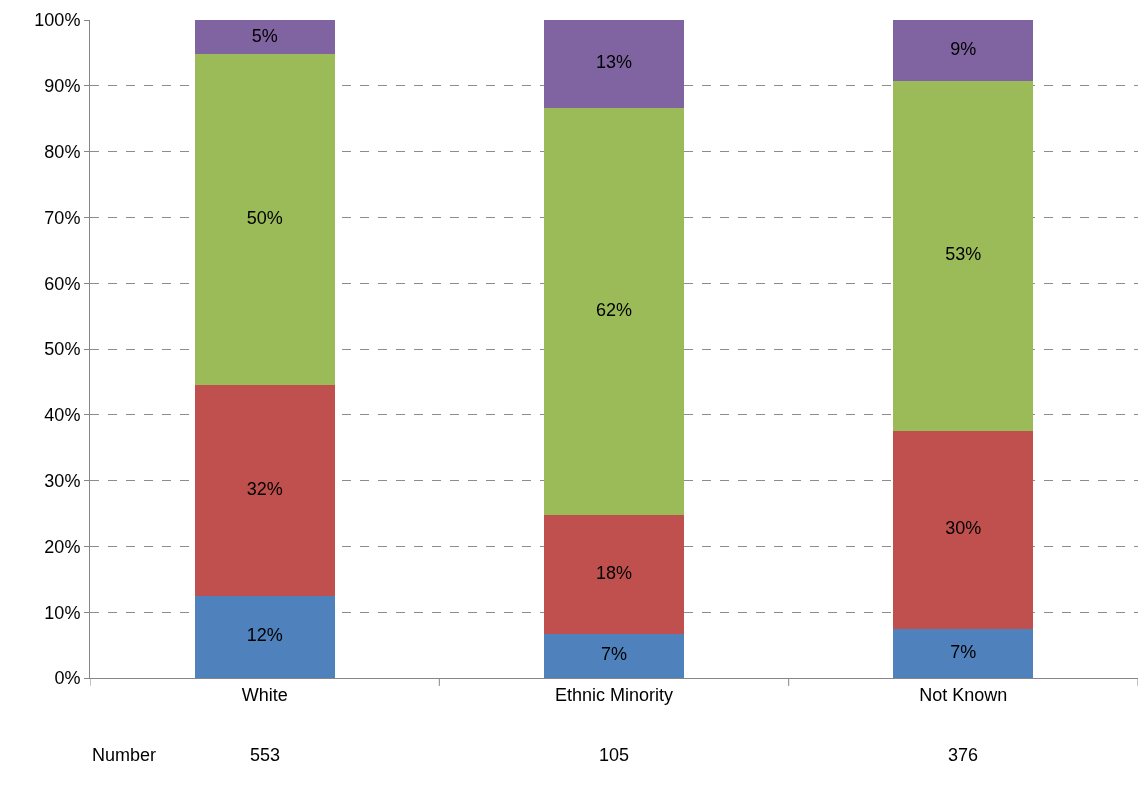  Describe the element at coordinates (62, 480) in the screenshot. I see `y-tick-label: 30%` at that location.